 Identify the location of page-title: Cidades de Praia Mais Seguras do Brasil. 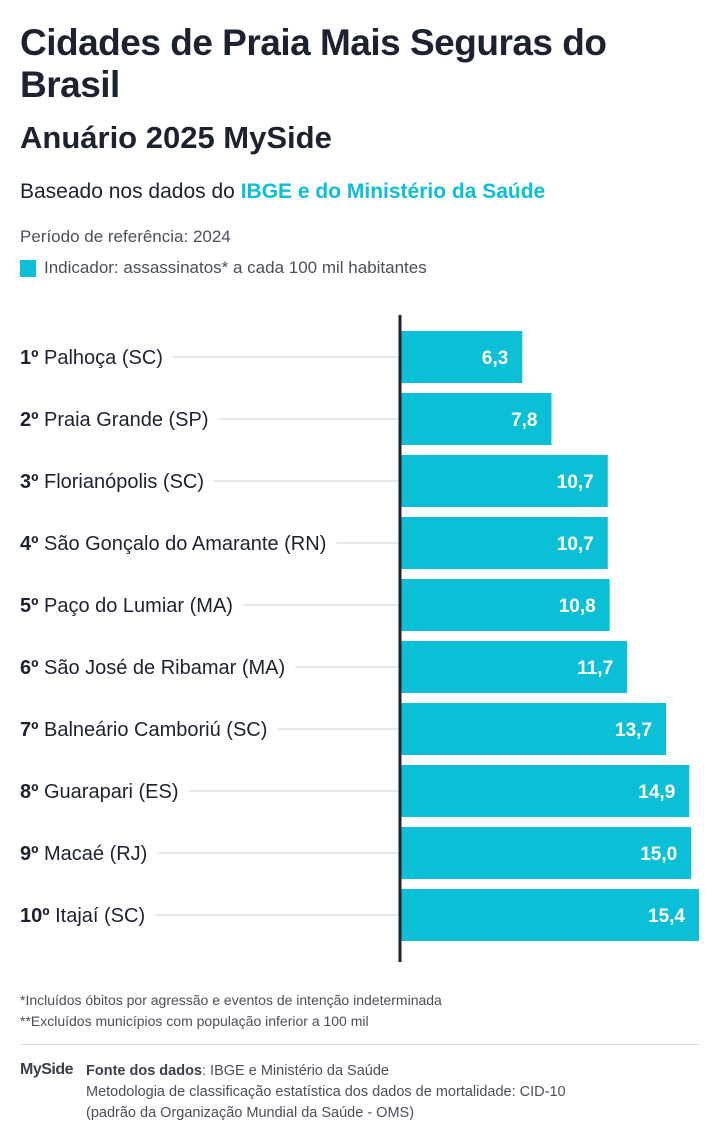
(313, 63).